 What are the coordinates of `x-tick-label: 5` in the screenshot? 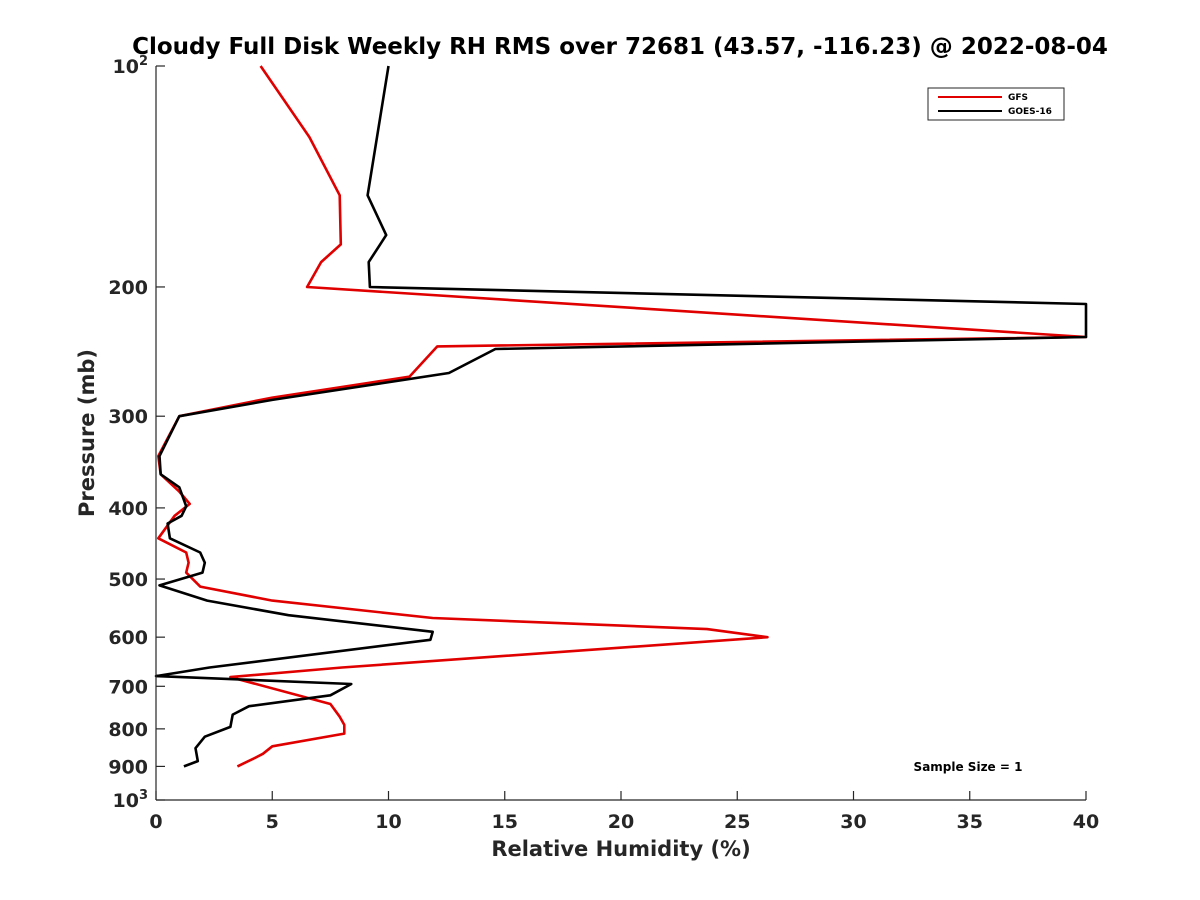 It's located at (272, 822).